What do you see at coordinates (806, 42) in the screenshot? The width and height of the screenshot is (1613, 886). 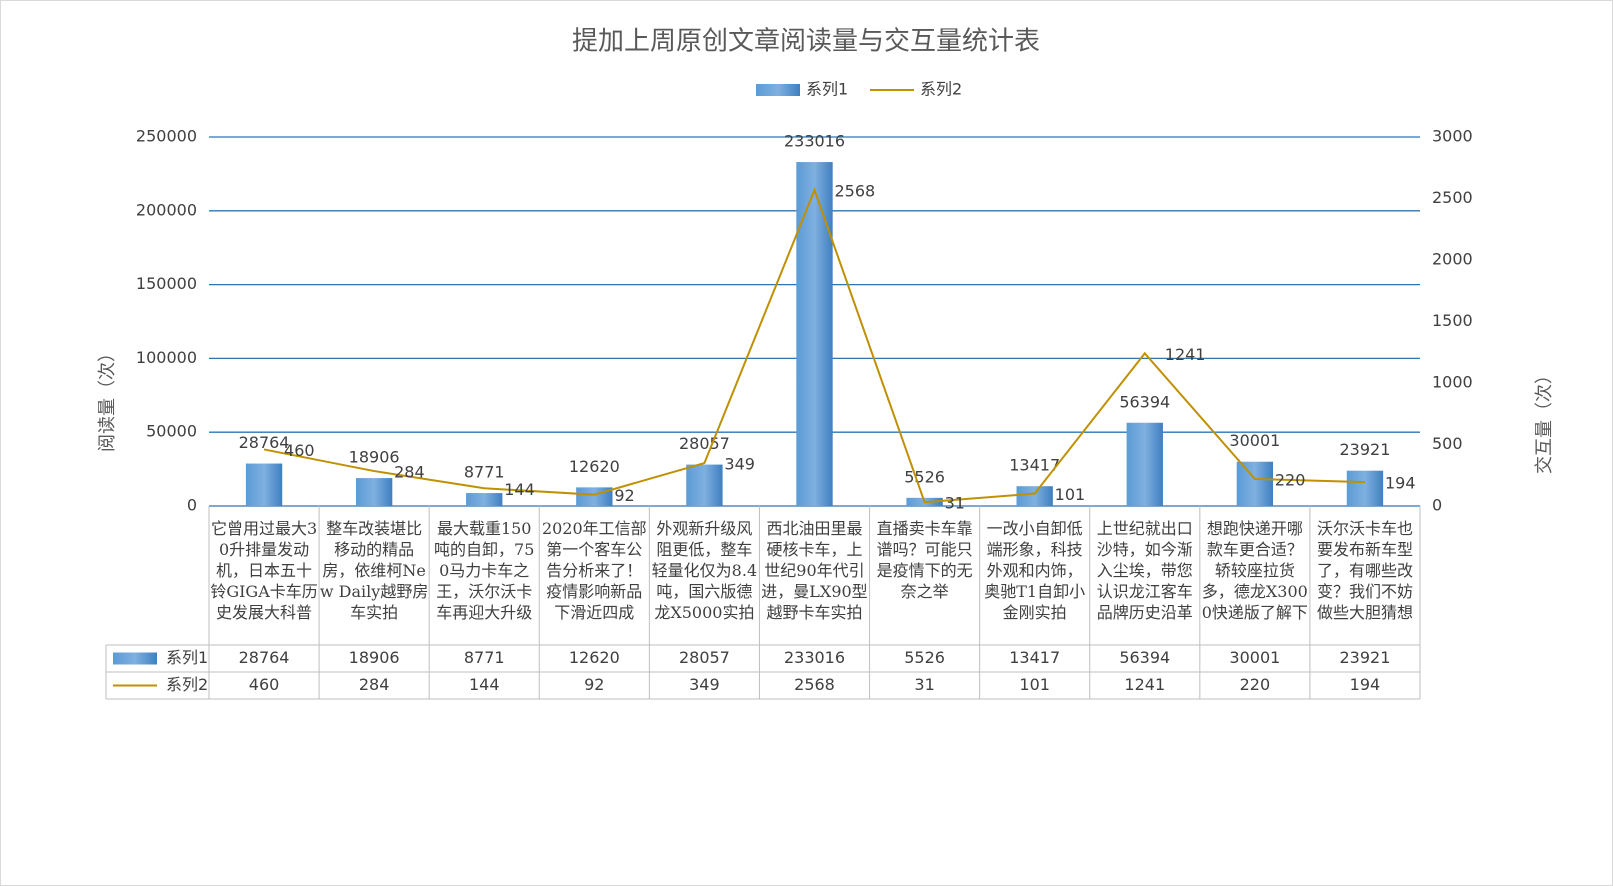 I see `chart-title: 提加上周原创文章阅读量与交互量统计表` at bounding box center [806, 42].